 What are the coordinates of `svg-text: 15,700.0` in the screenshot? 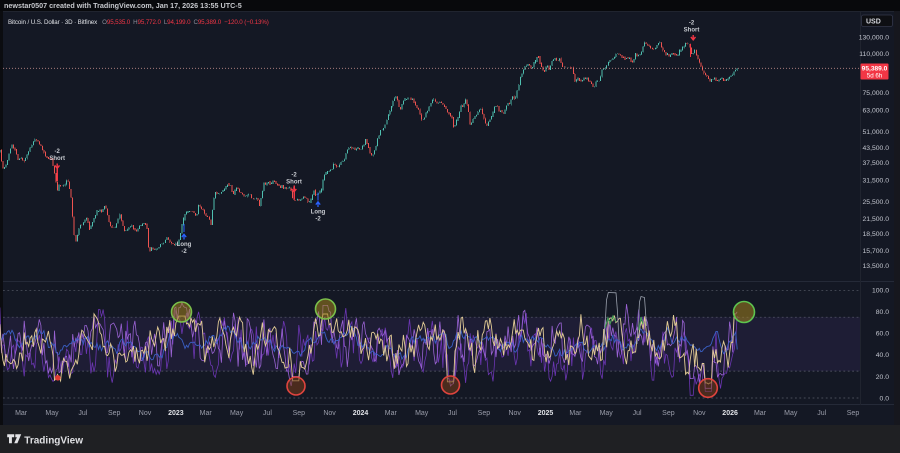 It's located at (876, 251).